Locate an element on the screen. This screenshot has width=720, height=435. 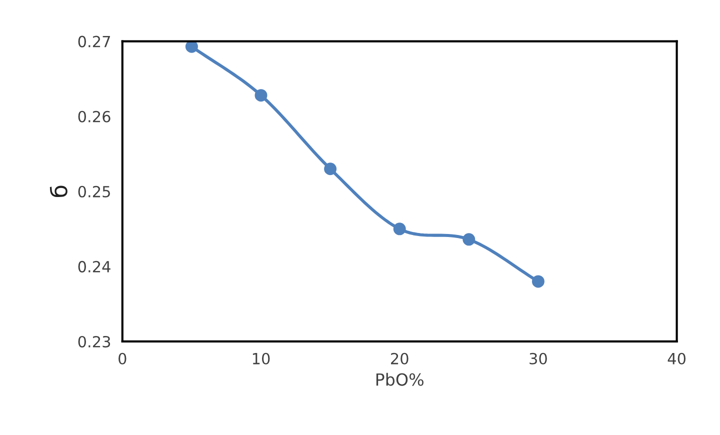
y-axis-title: б is located at coordinates (59, 192).